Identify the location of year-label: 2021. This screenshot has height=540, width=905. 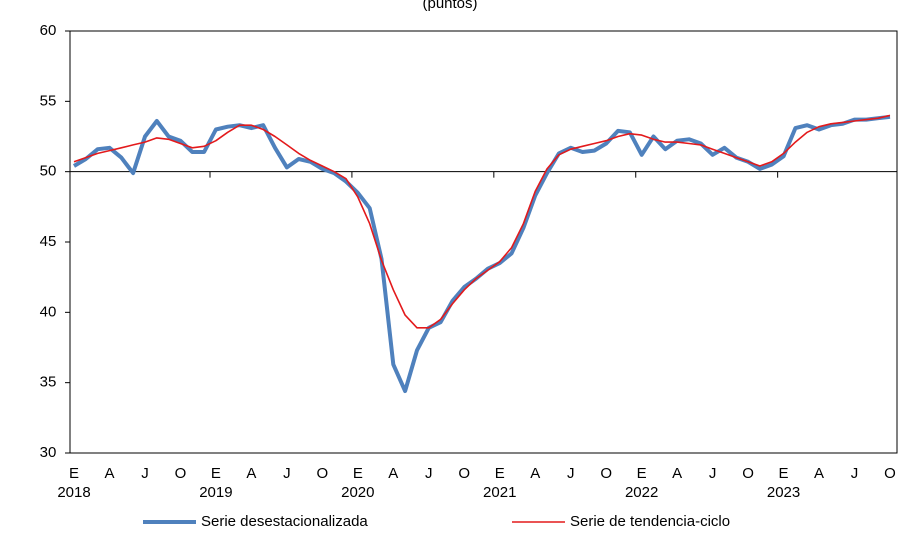
(499, 492).